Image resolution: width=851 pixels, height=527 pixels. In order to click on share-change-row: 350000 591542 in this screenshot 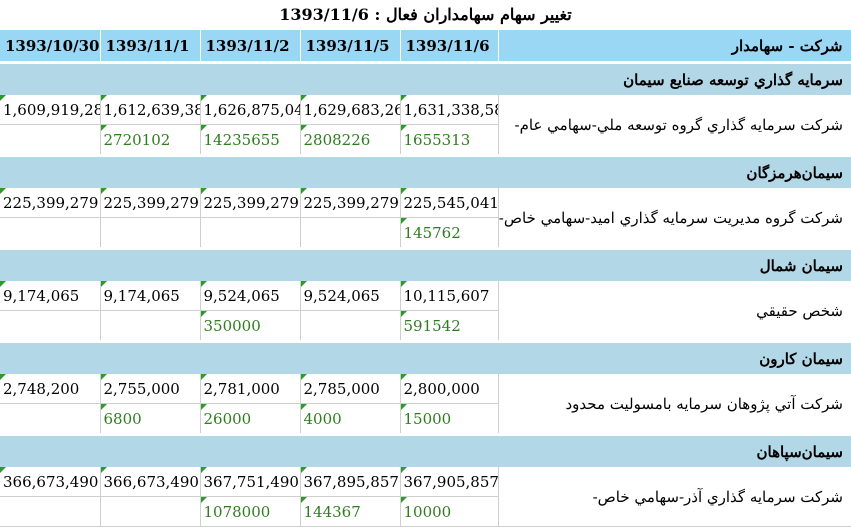, I will do `click(425, 326)`.